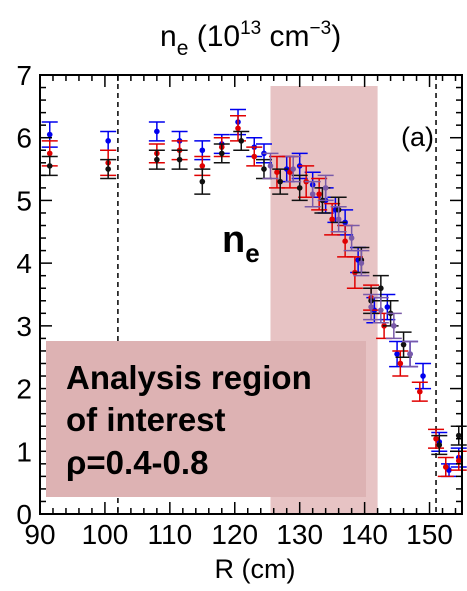  What do you see at coordinates (255, 569) in the screenshot?
I see `x-axis-label: R (cm)` at bounding box center [255, 569].